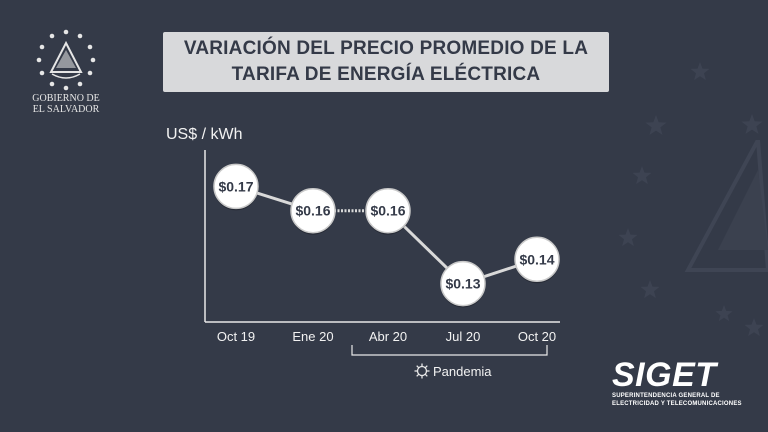 This screenshot has height=432, width=768. I want to click on x-tick-label: Oct 19, so click(236, 336).